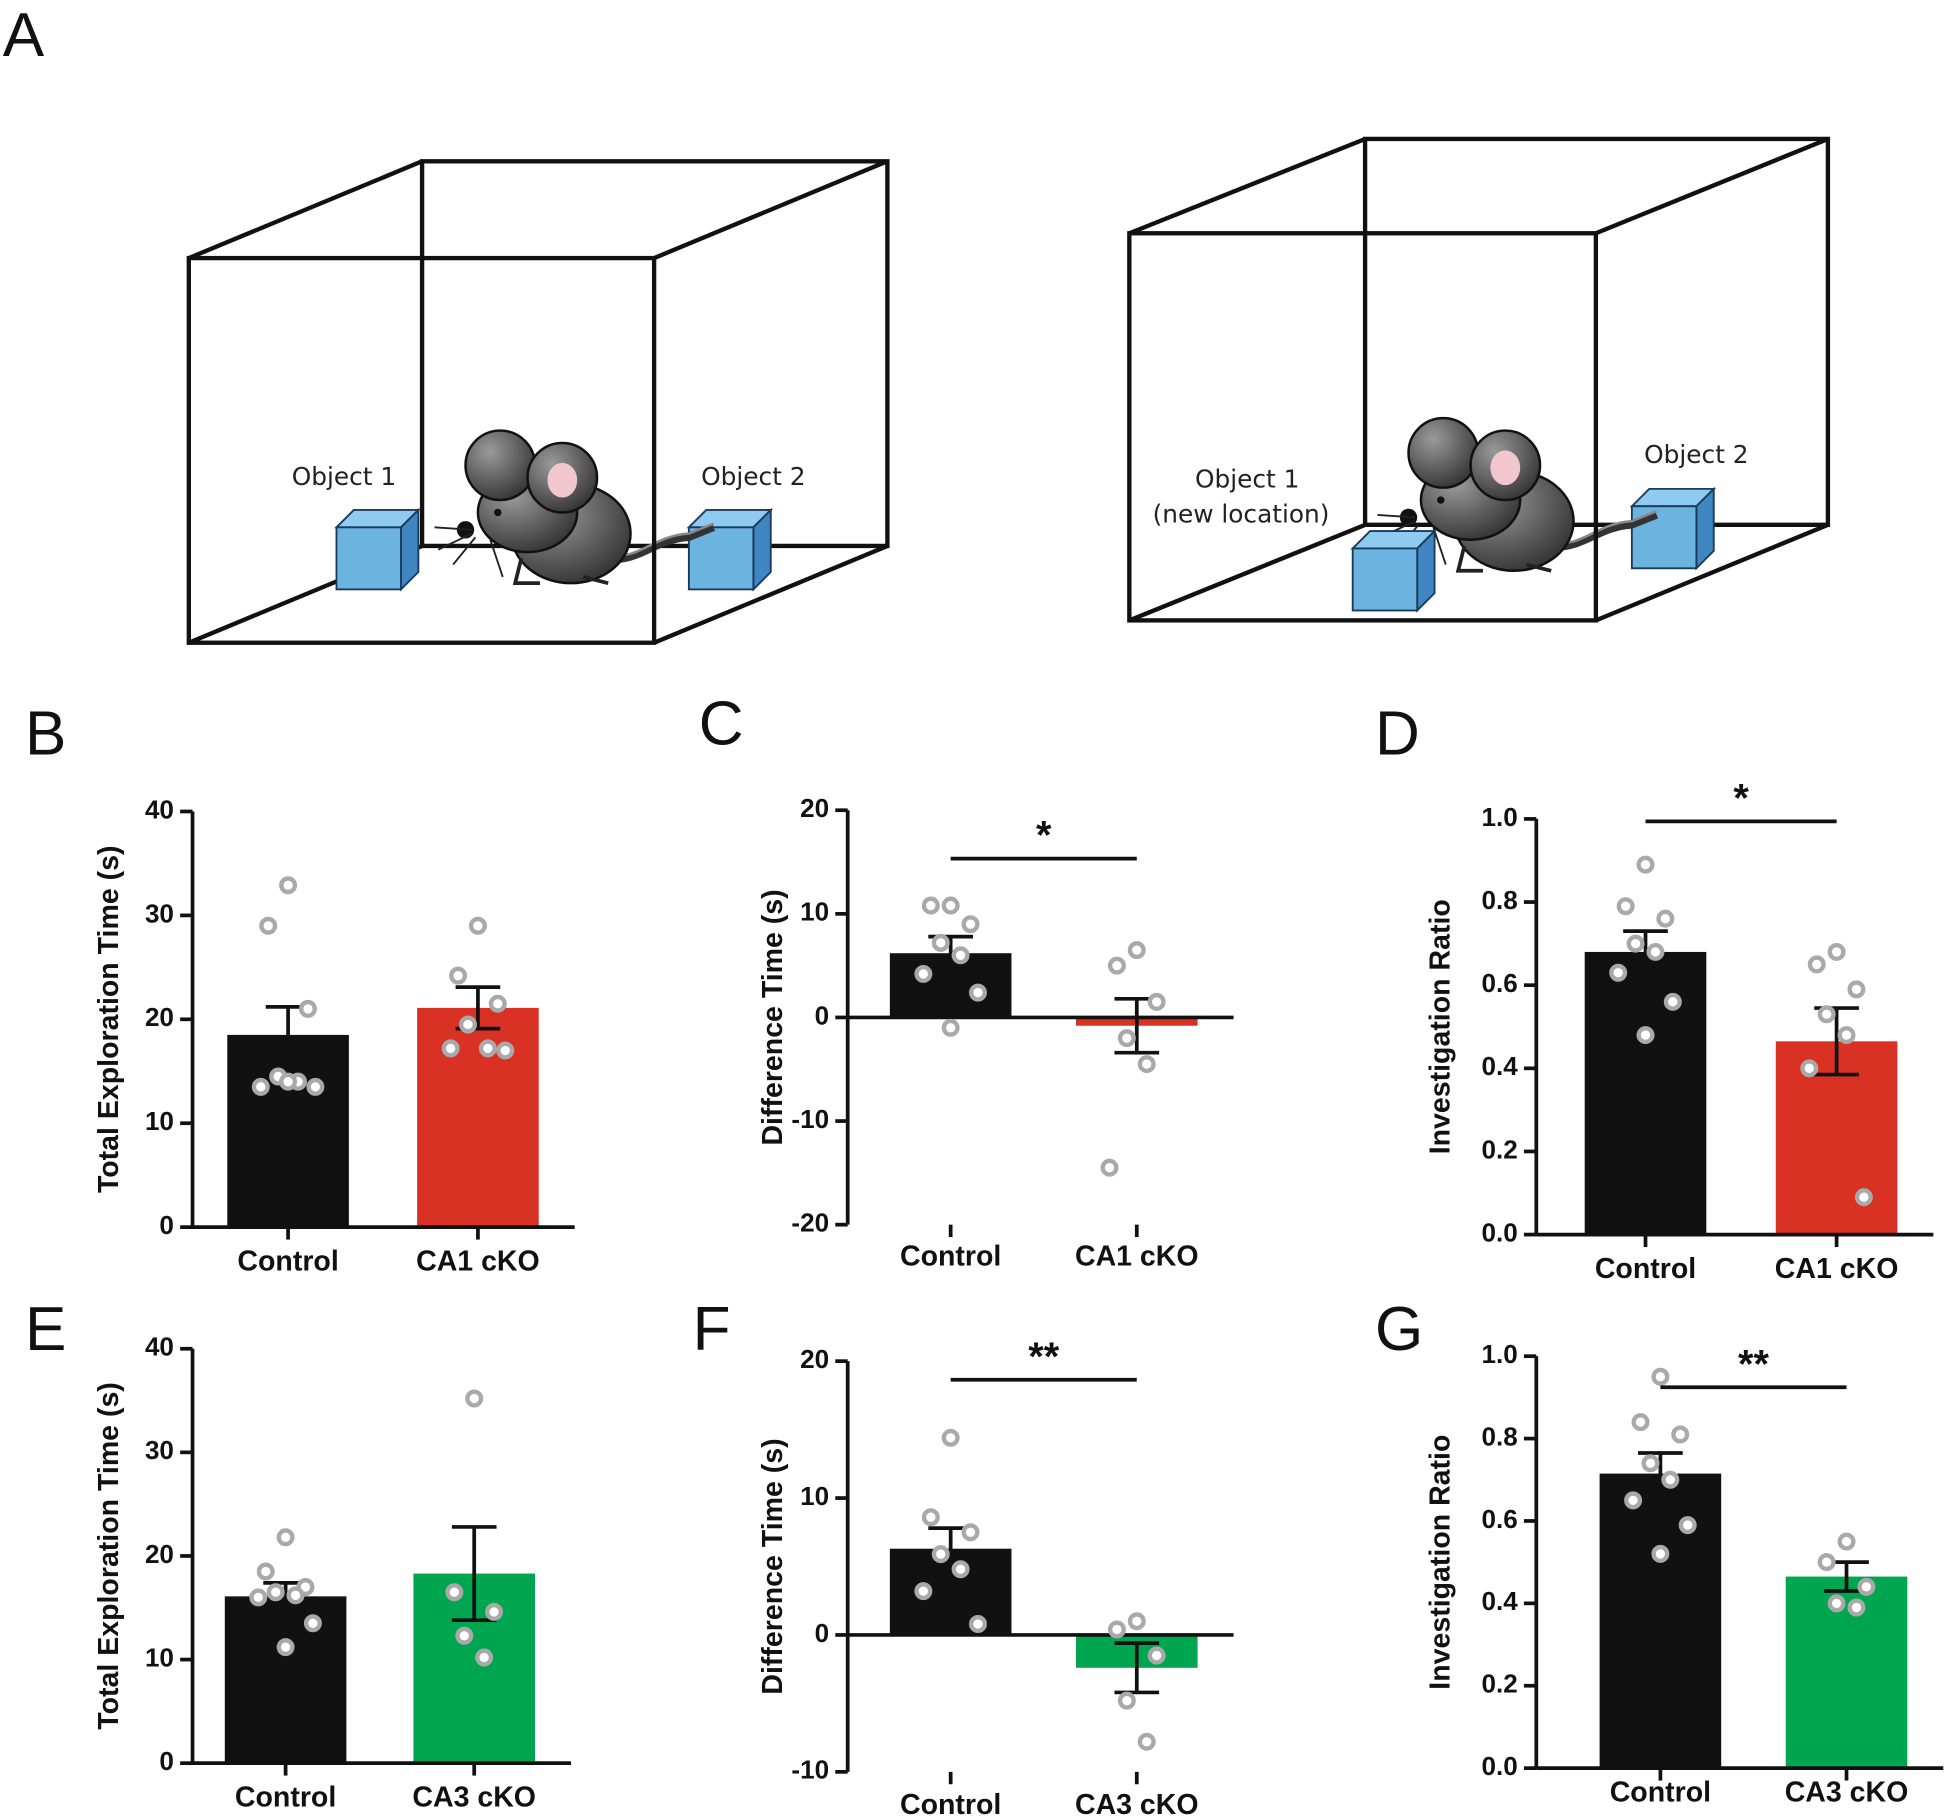 The width and height of the screenshot is (1946, 1819). I want to click on y-tick-label: 0.4, so click(1499, 1601).